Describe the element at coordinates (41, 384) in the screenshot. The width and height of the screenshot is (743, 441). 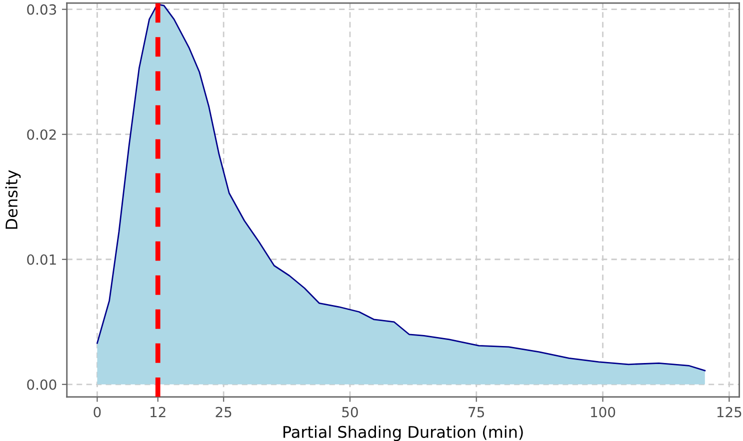
I see `y-tick-label: 0.00` at that location.